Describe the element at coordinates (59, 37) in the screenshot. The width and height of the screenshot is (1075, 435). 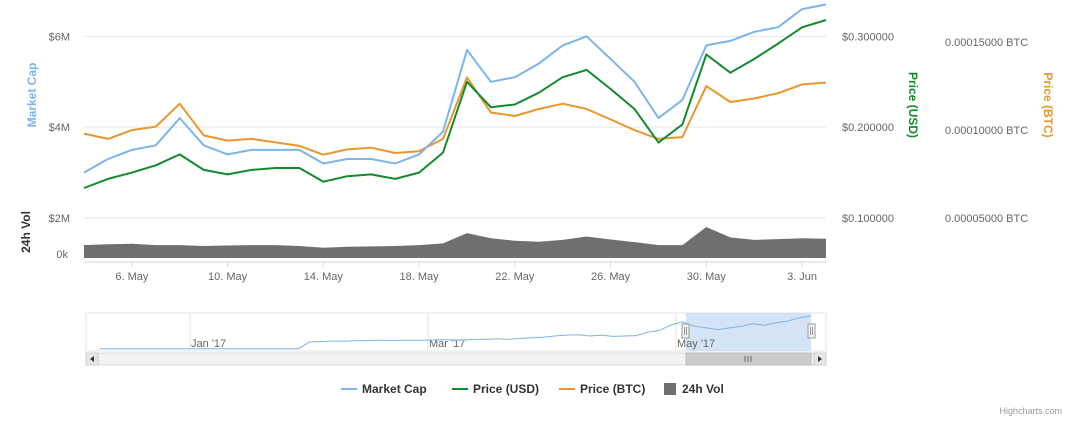
I see `market-cap-tick-label: $6M` at that location.